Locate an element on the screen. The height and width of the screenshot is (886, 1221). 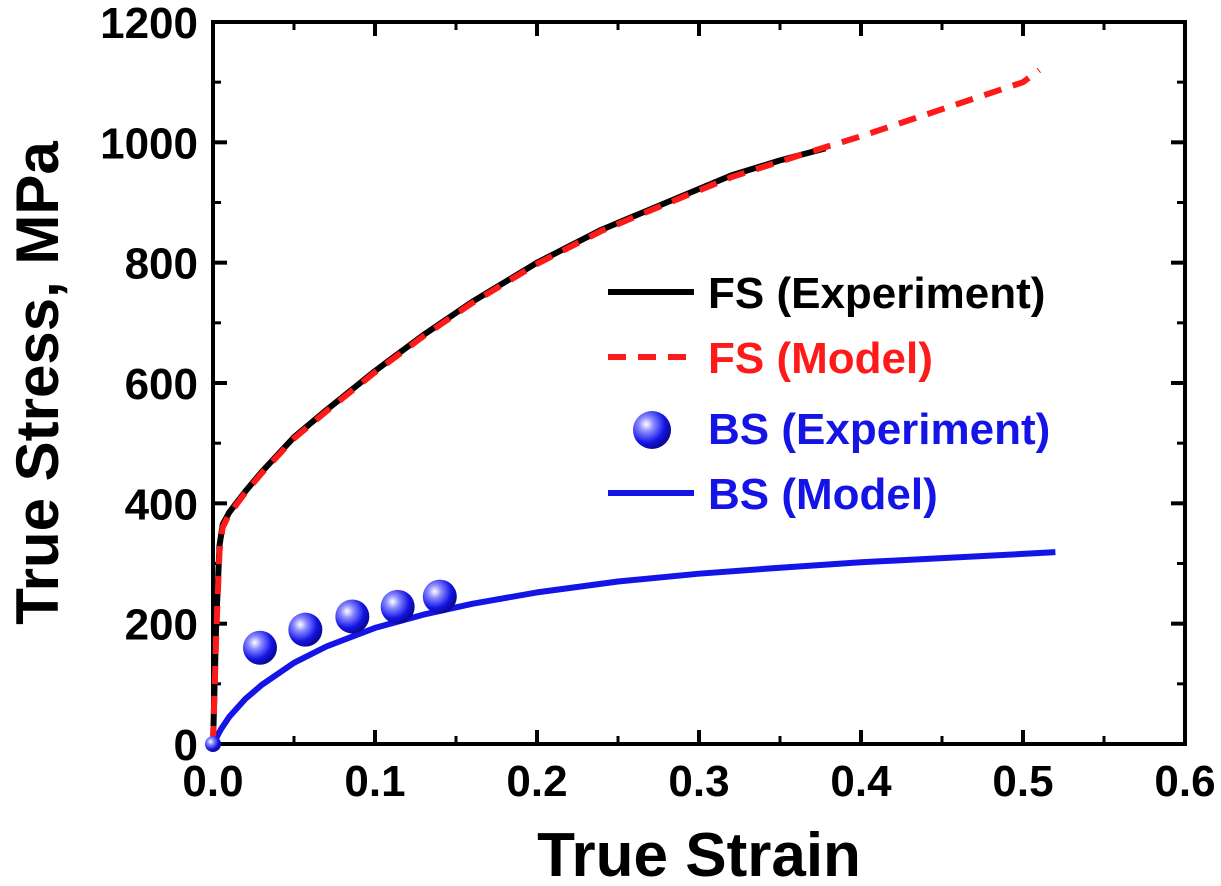
x-tick-label: 0.5 is located at coordinates (1022, 781).